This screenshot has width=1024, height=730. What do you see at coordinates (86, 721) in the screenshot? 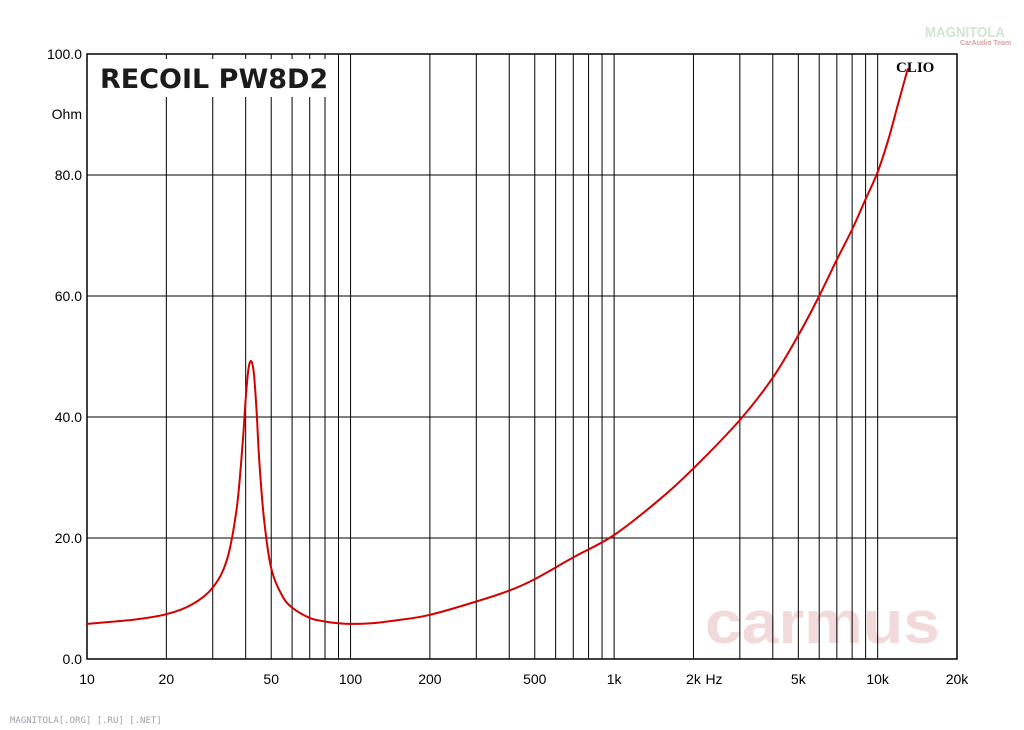
I see `footer-watermark: MAGNITOLA[.ORG] [.RU] [.NET]` at bounding box center [86, 721].